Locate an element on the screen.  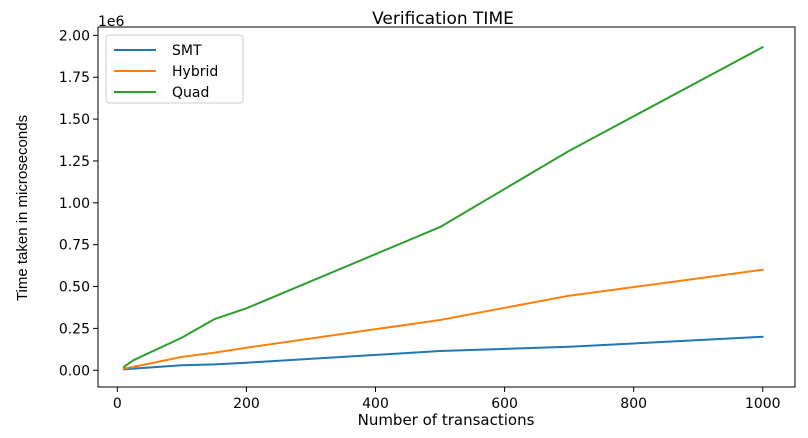
legend-box is located at coordinates (174, 69).